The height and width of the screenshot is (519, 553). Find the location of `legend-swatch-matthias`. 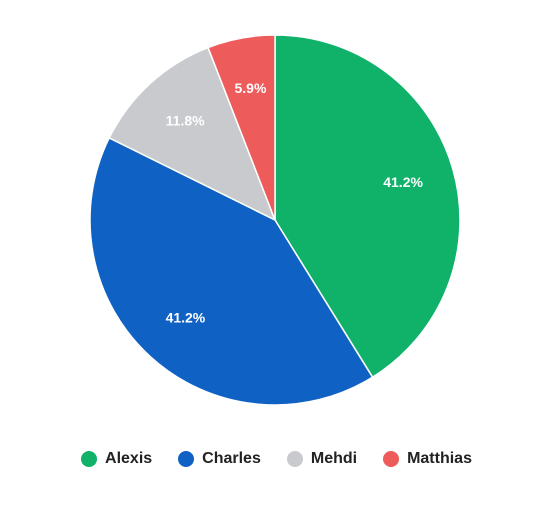

legend-swatch-matthias is located at coordinates (391, 459).